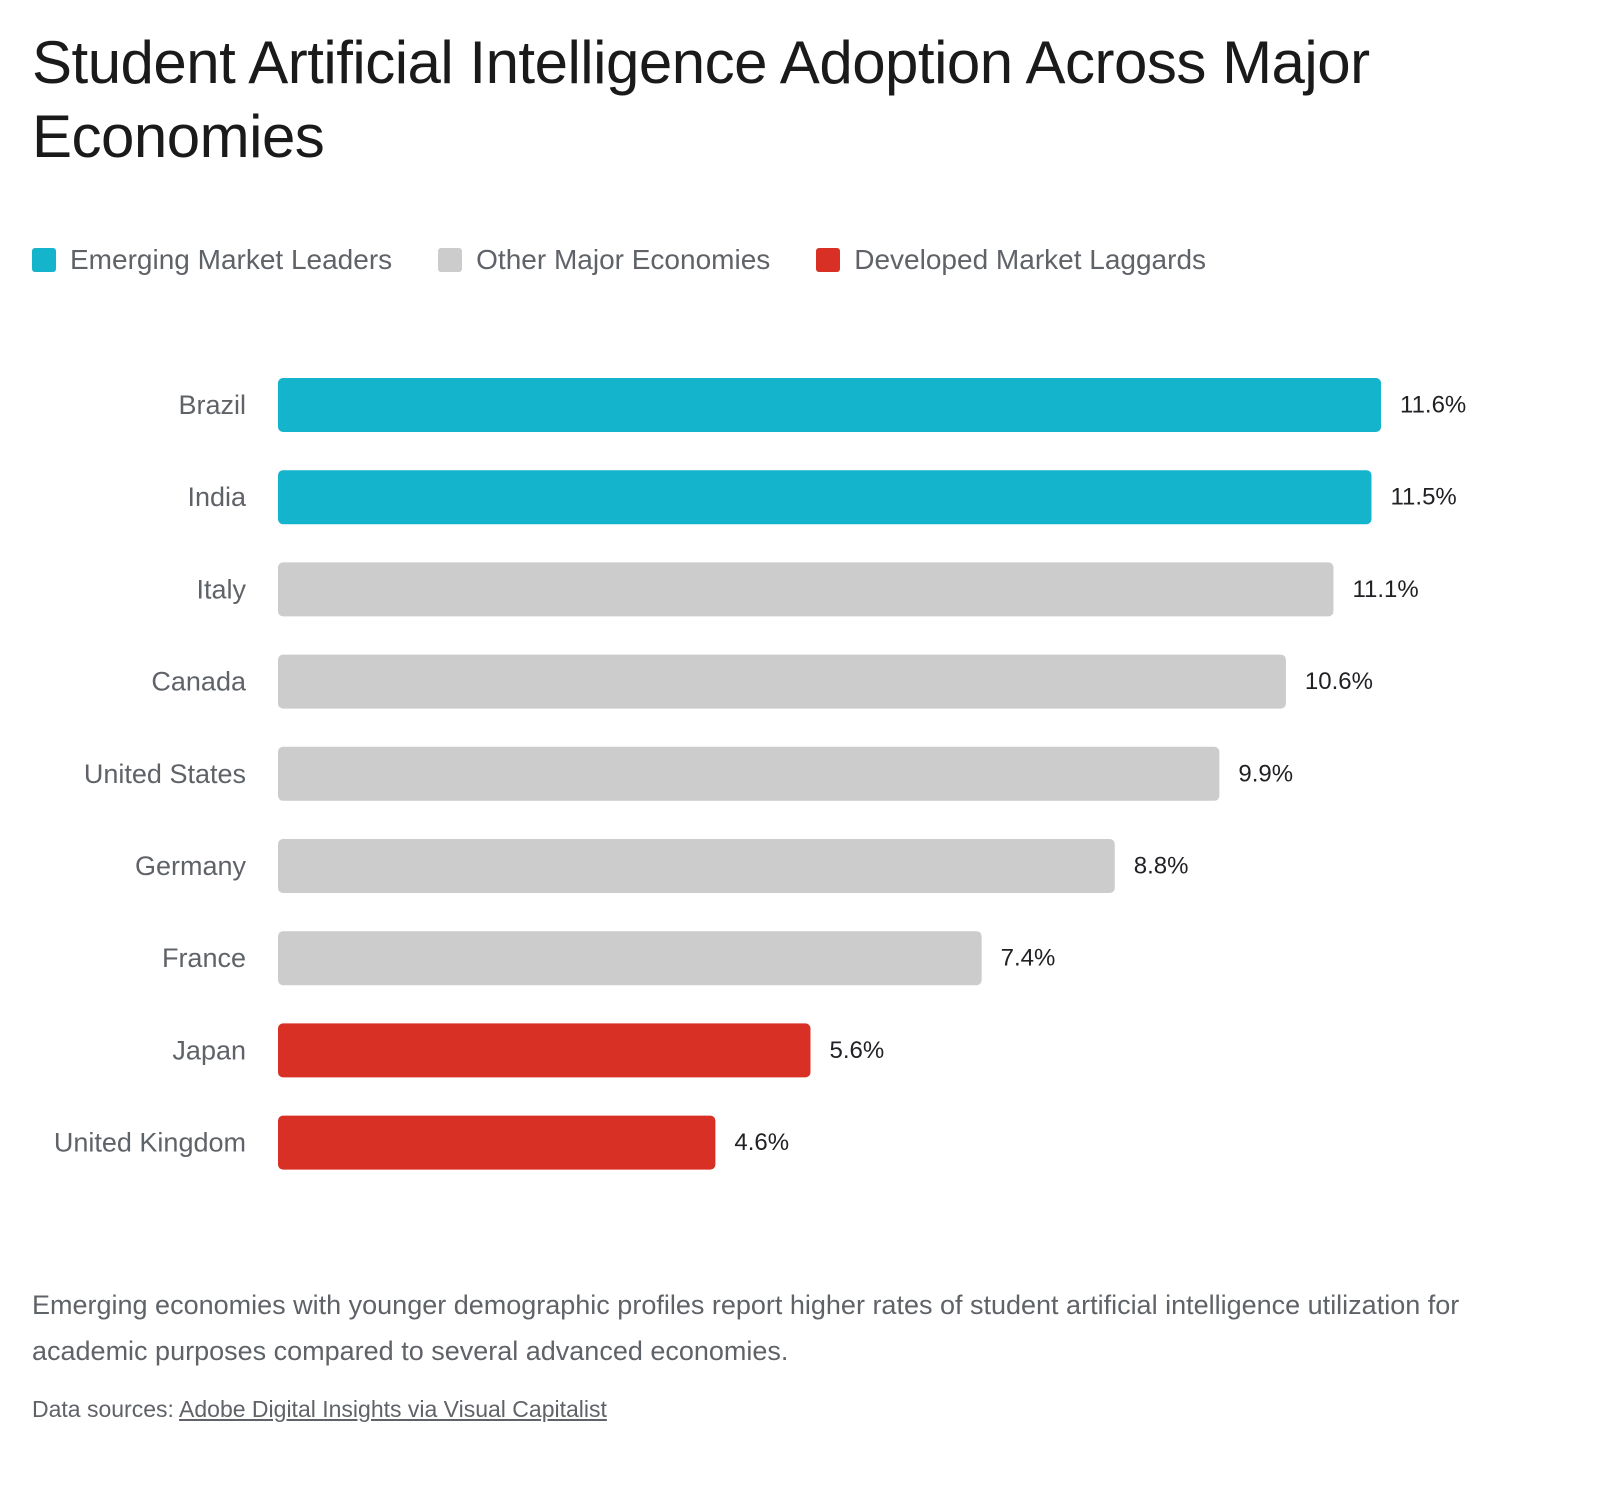  I want to click on value-label: 7.4%, so click(1028, 958).